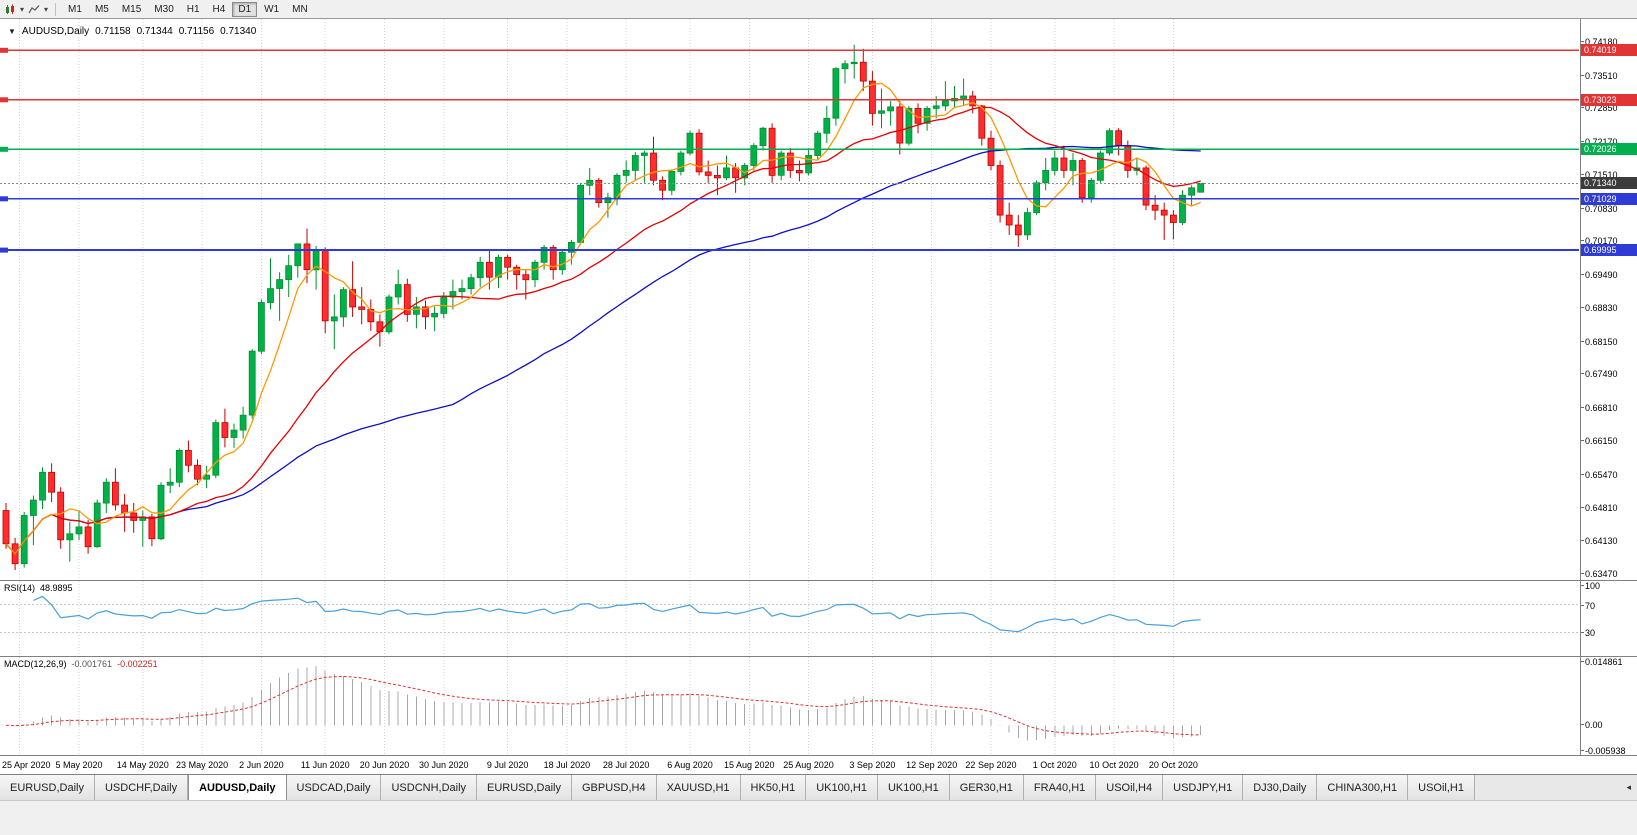  Describe the element at coordinates (872, 765) in the screenshot. I see `date-axis-label: 3 Sep 2020` at that location.